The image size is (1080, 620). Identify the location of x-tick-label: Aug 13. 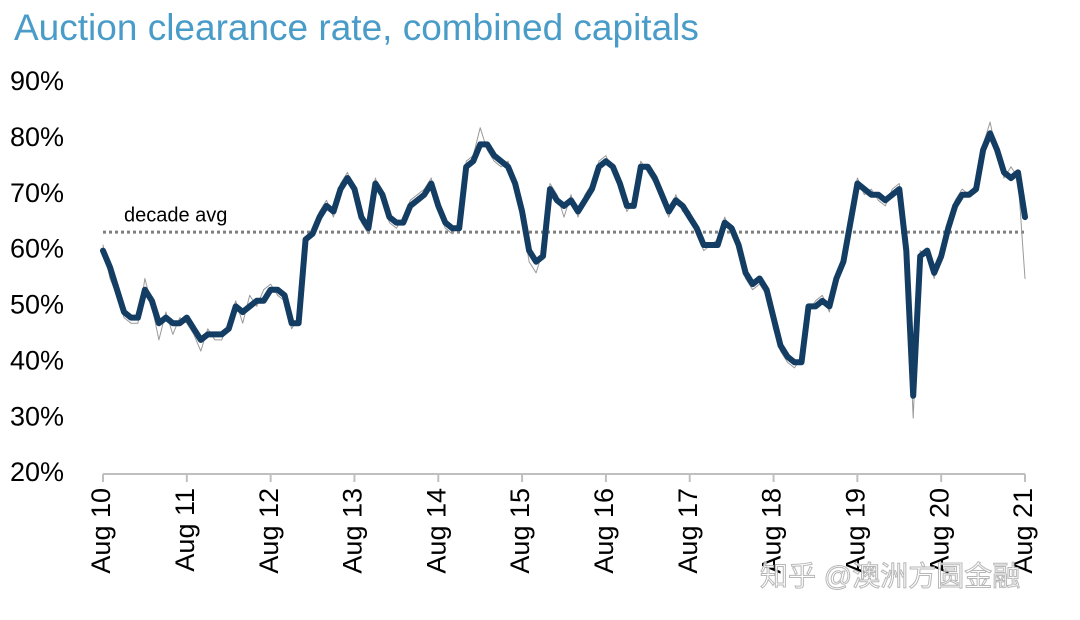
(353, 531).